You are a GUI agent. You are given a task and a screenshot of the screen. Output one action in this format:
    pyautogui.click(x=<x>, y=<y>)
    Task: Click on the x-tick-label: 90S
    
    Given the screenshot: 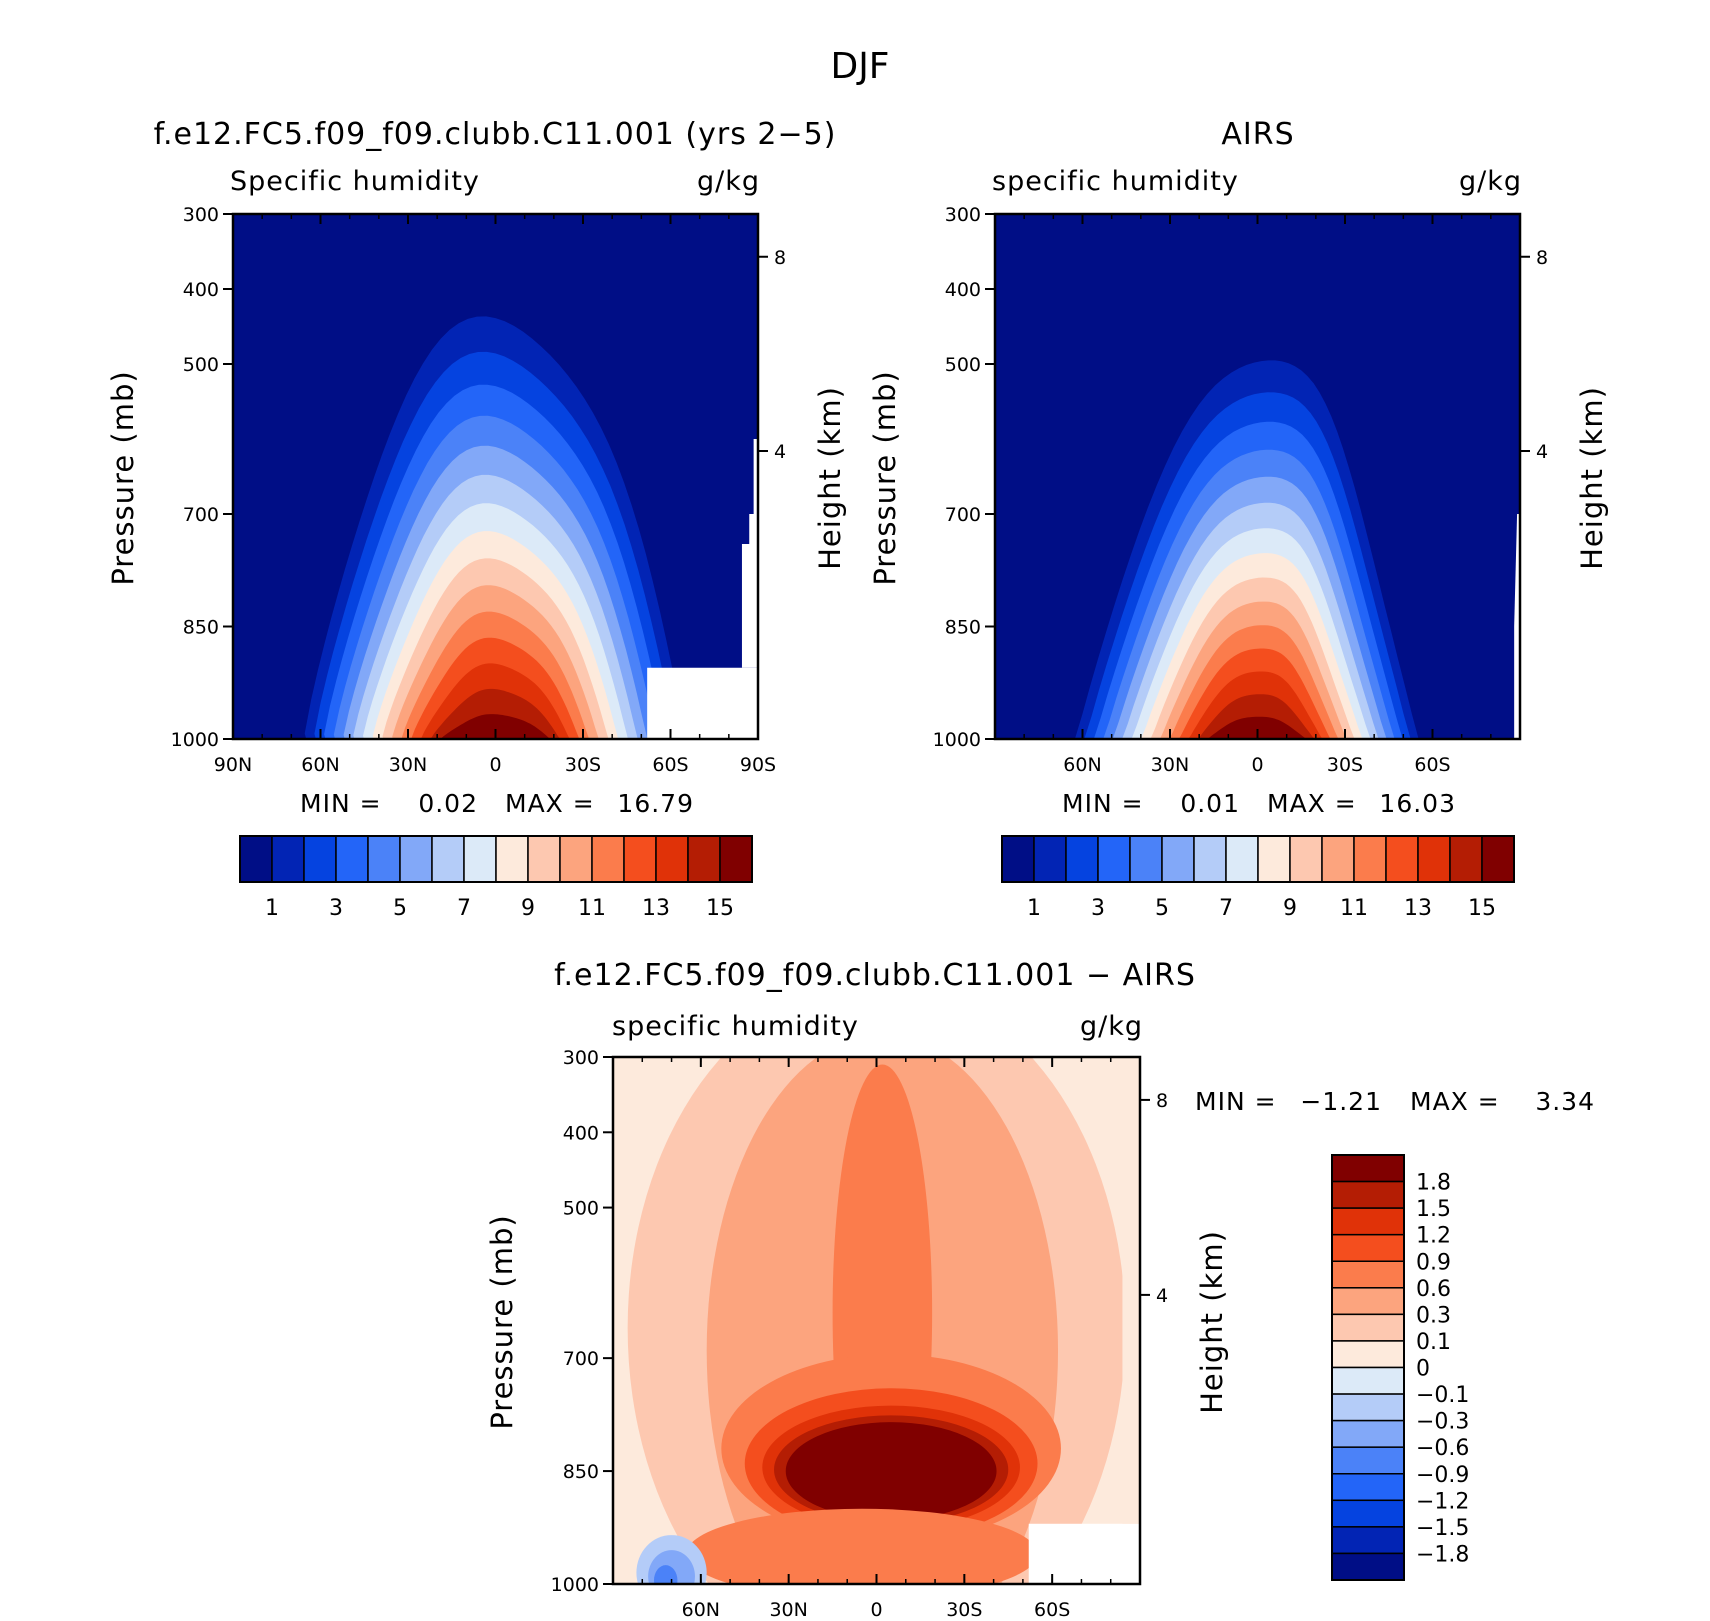 What is the action you would take?
    pyautogui.click(x=758, y=765)
    